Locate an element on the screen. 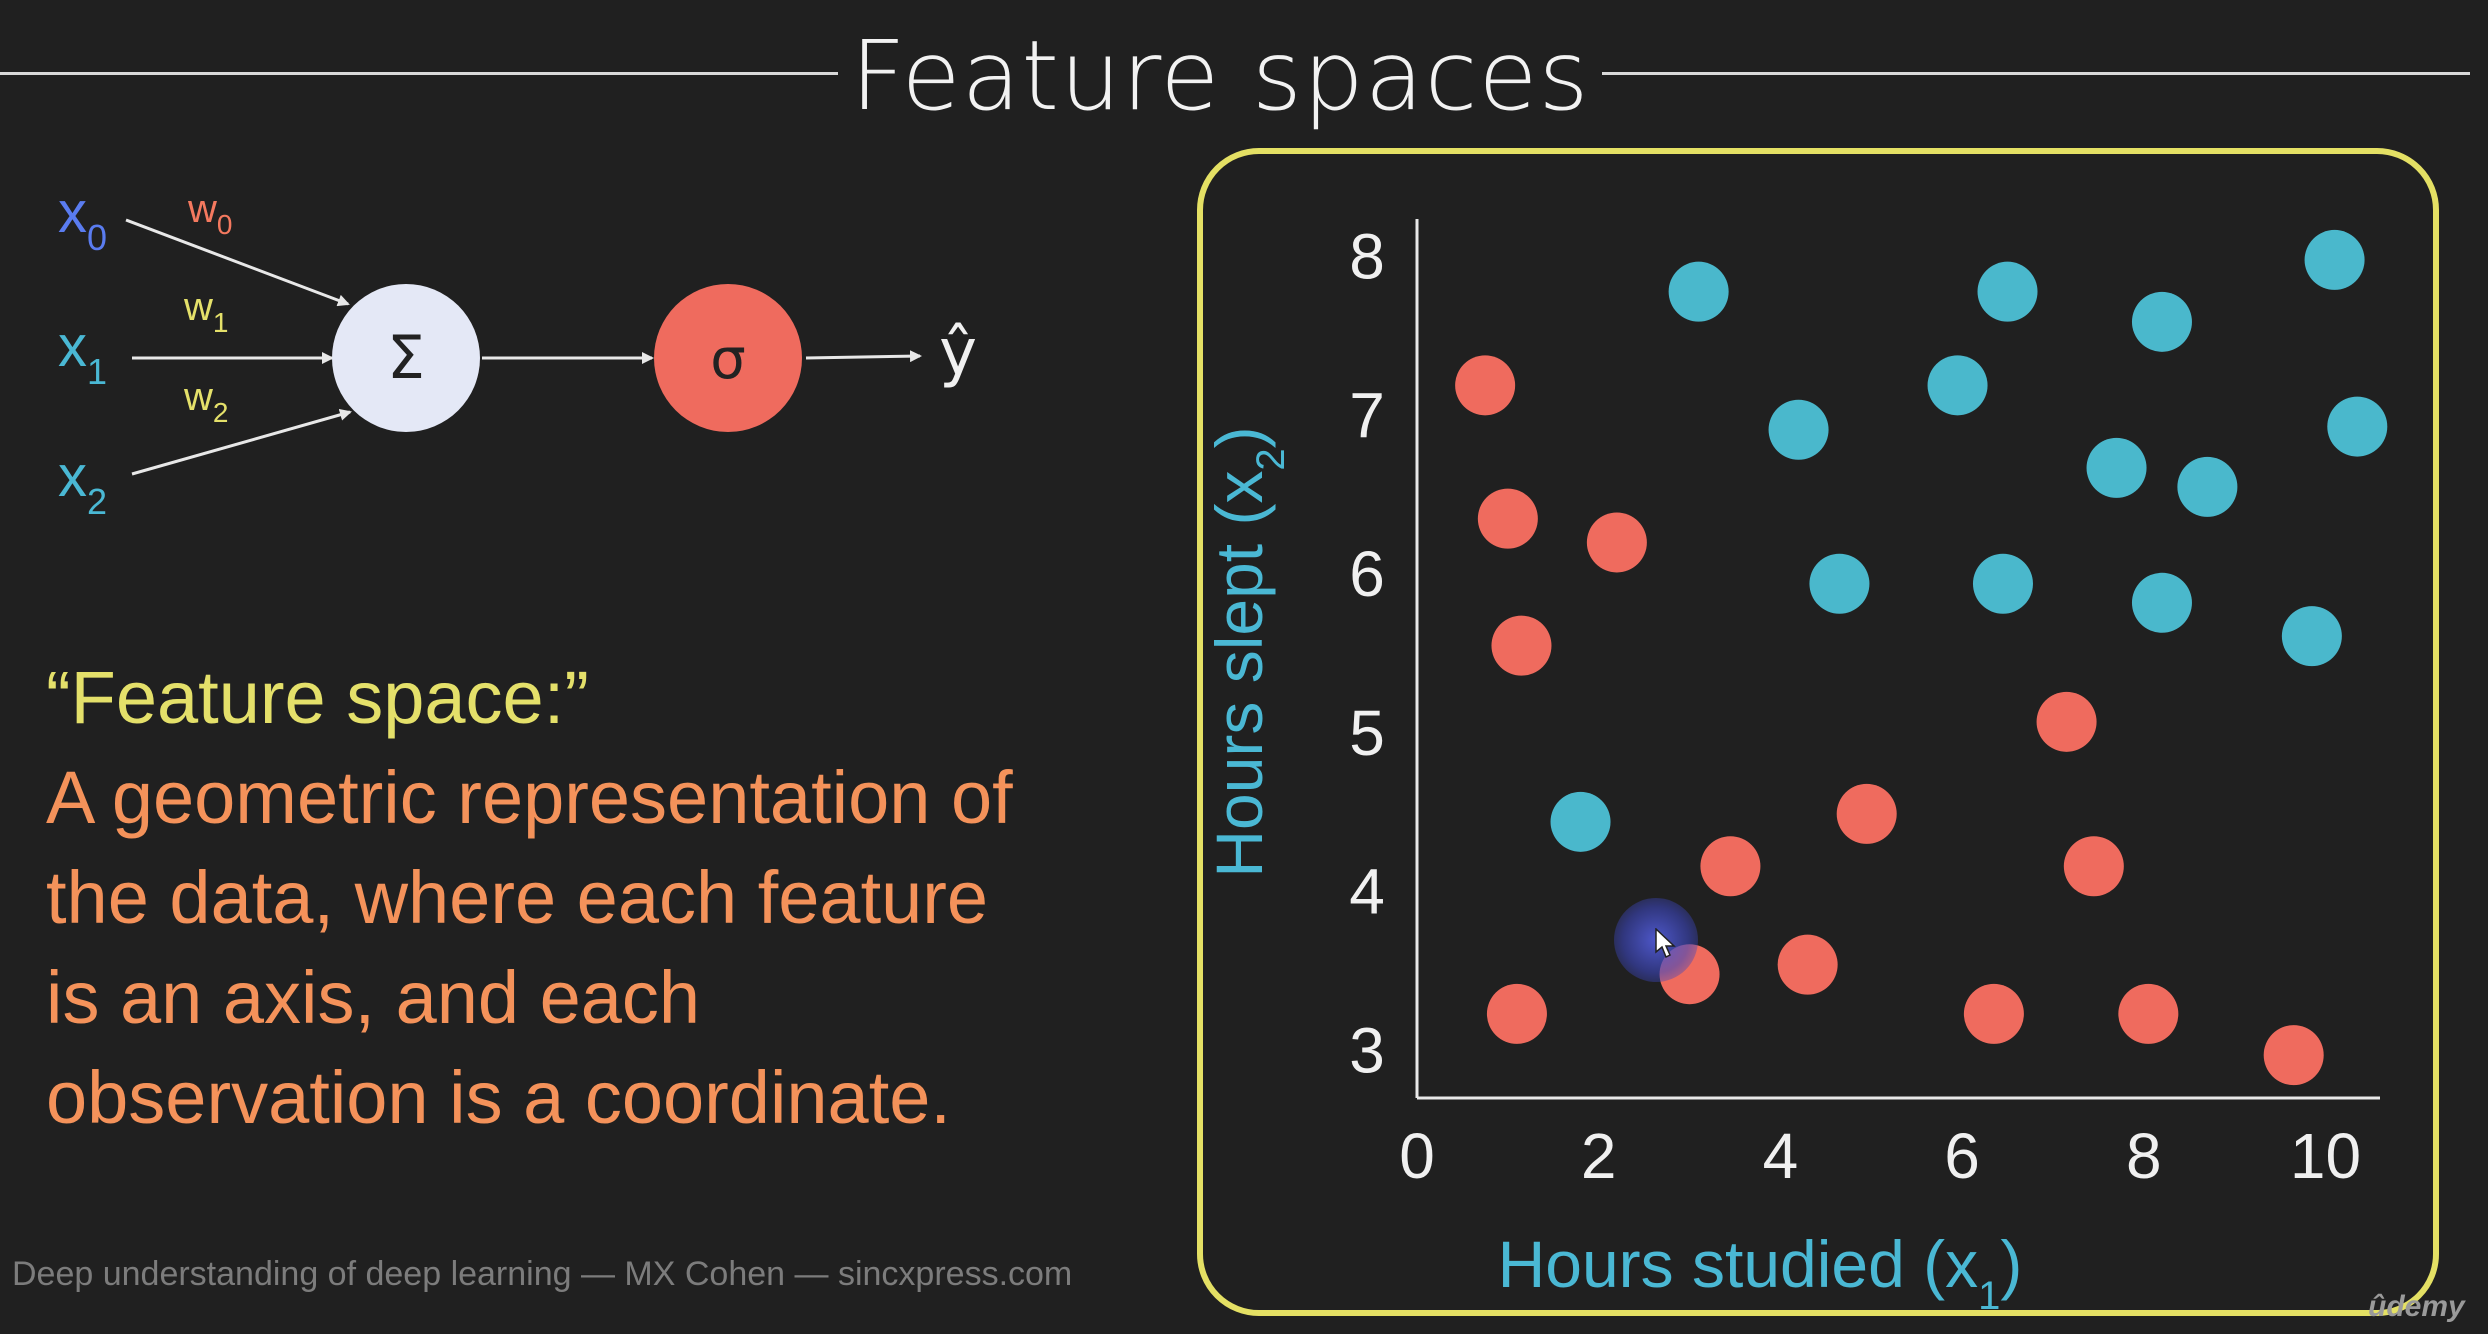 Image resolution: width=2488 pixels, height=1334 pixels. title-rule-right is located at coordinates (2036, 73).